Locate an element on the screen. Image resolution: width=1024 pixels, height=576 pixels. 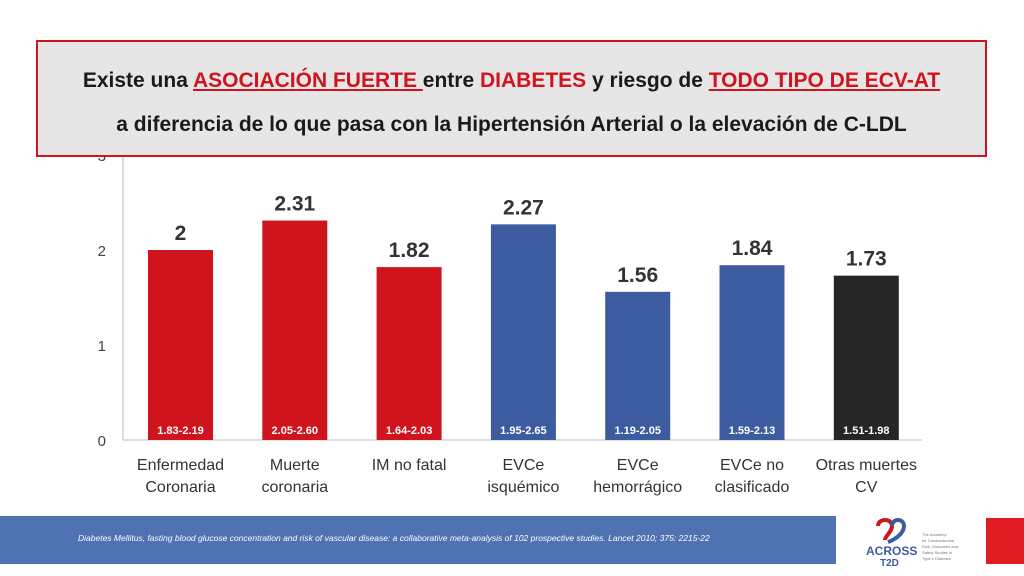
title-seg-ecv: TODO TIPO DE ECV-AT is located at coordinates (824, 80).